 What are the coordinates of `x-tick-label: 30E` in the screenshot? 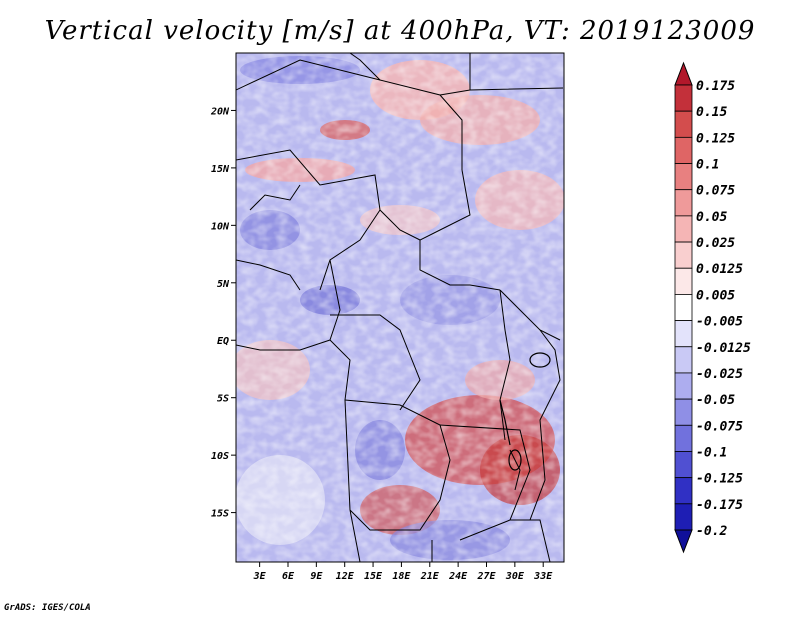 It's located at (515, 576).